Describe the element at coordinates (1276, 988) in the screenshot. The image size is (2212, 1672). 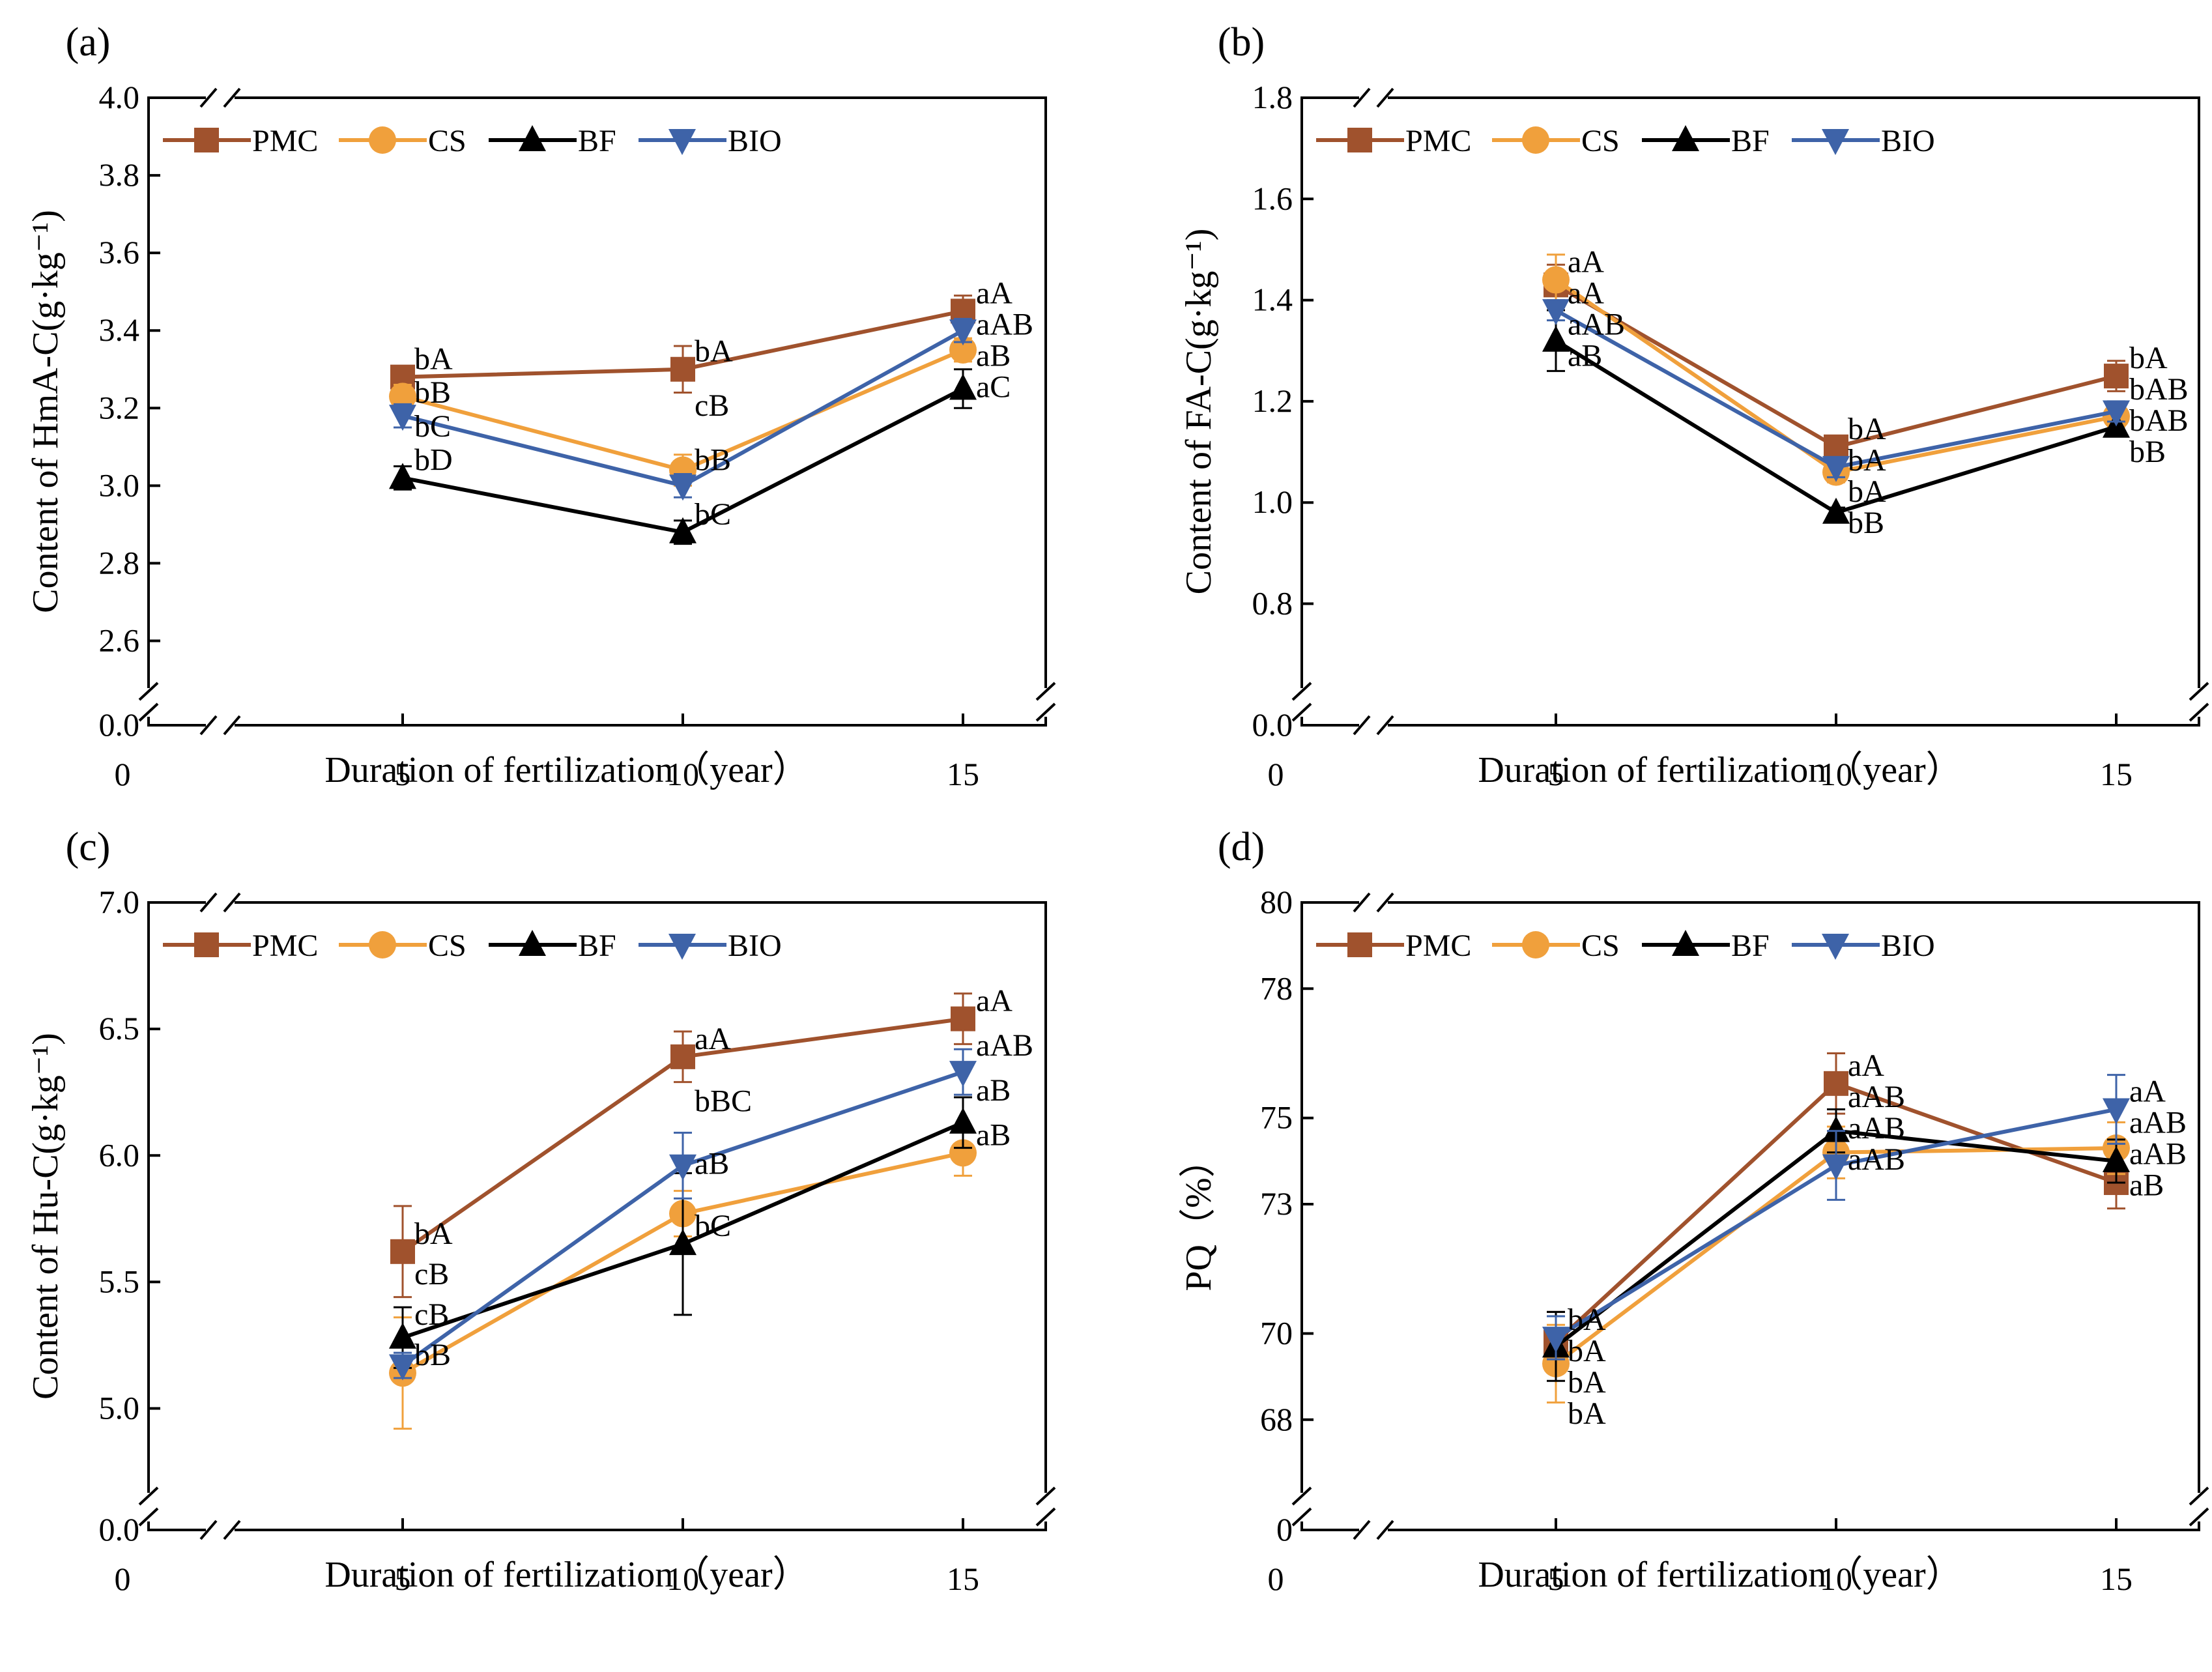
I see `y-tick-label: 78` at that location.